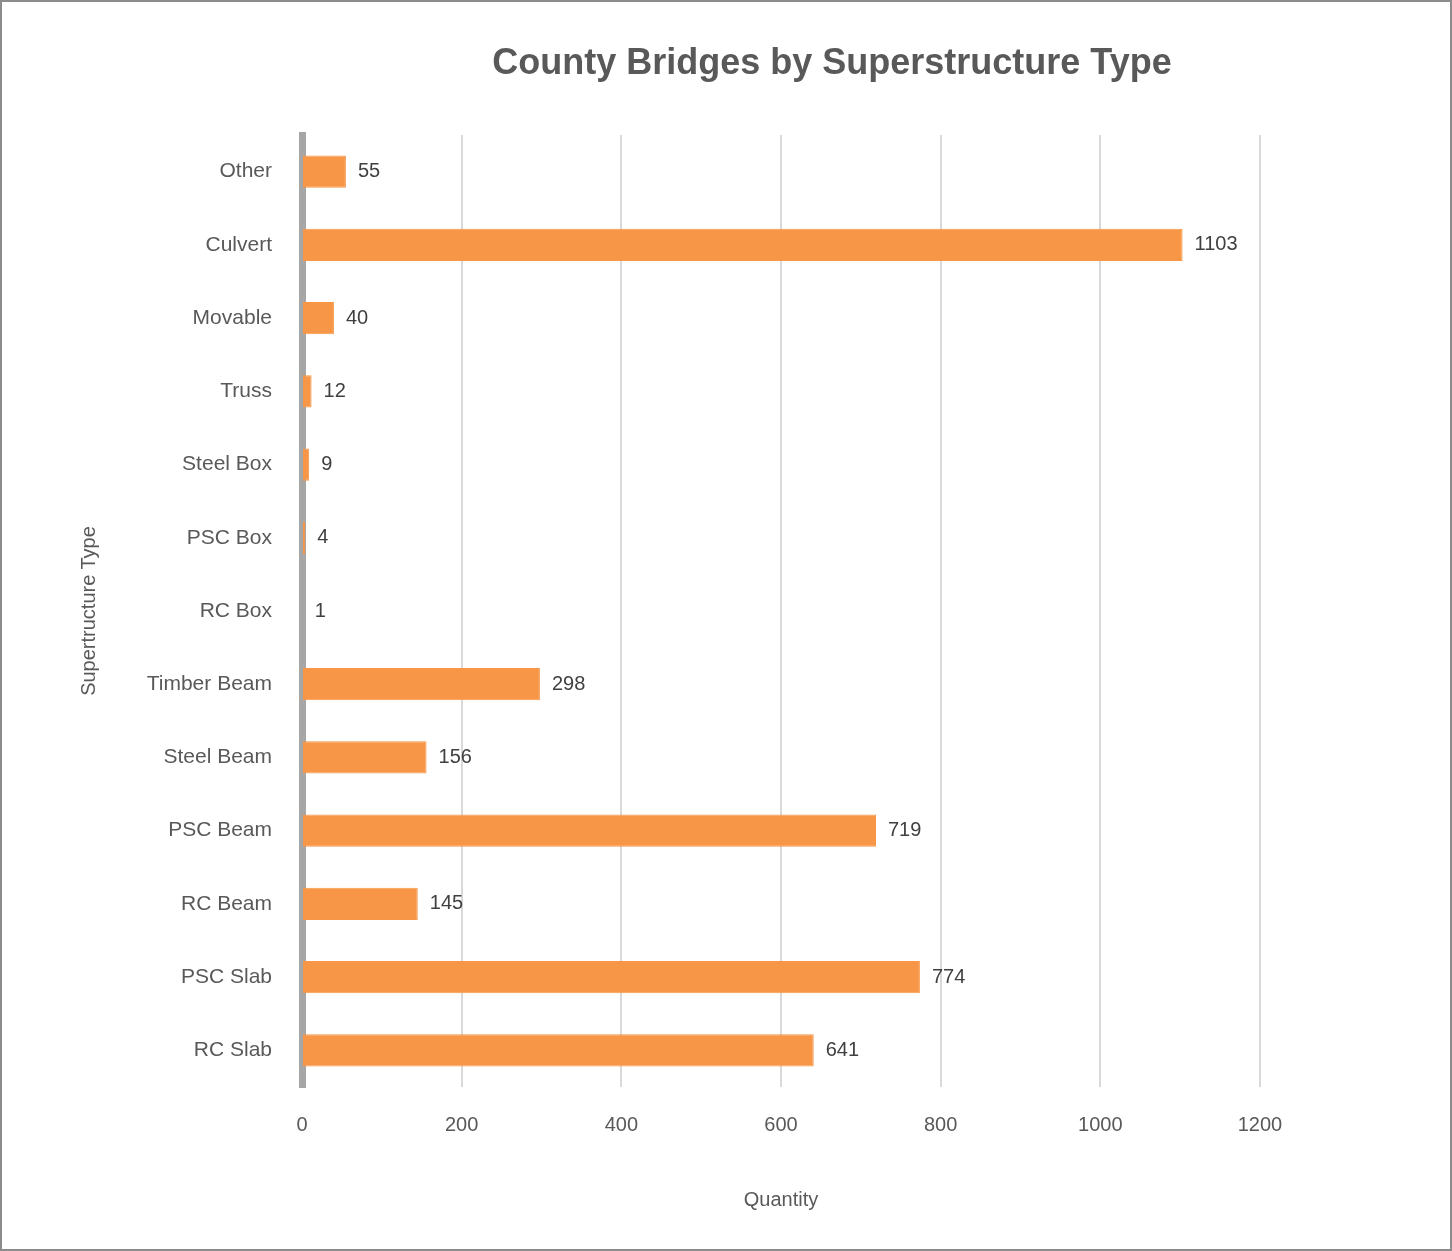 This screenshot has height=1251, width=1452. Describe the element at coordinates (334, 389) in the screenshot. I see `data-label: 12` at that location.